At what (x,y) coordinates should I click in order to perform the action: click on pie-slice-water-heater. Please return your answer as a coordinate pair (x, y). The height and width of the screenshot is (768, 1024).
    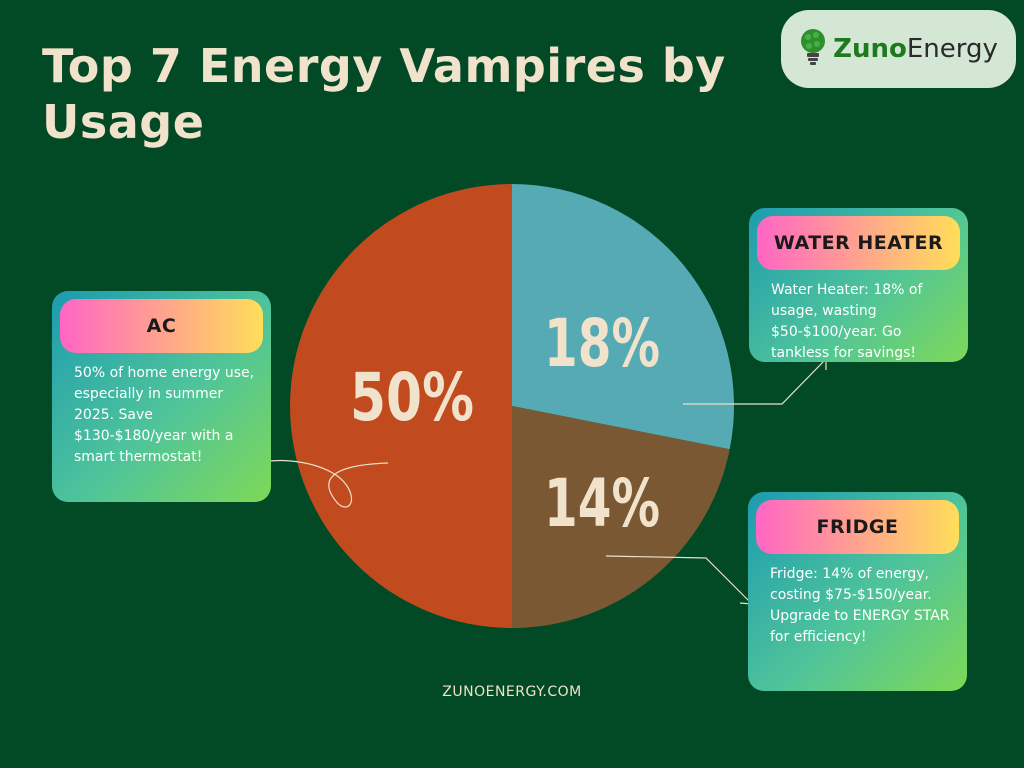
    Looking at the image, I should click on (623, 317).